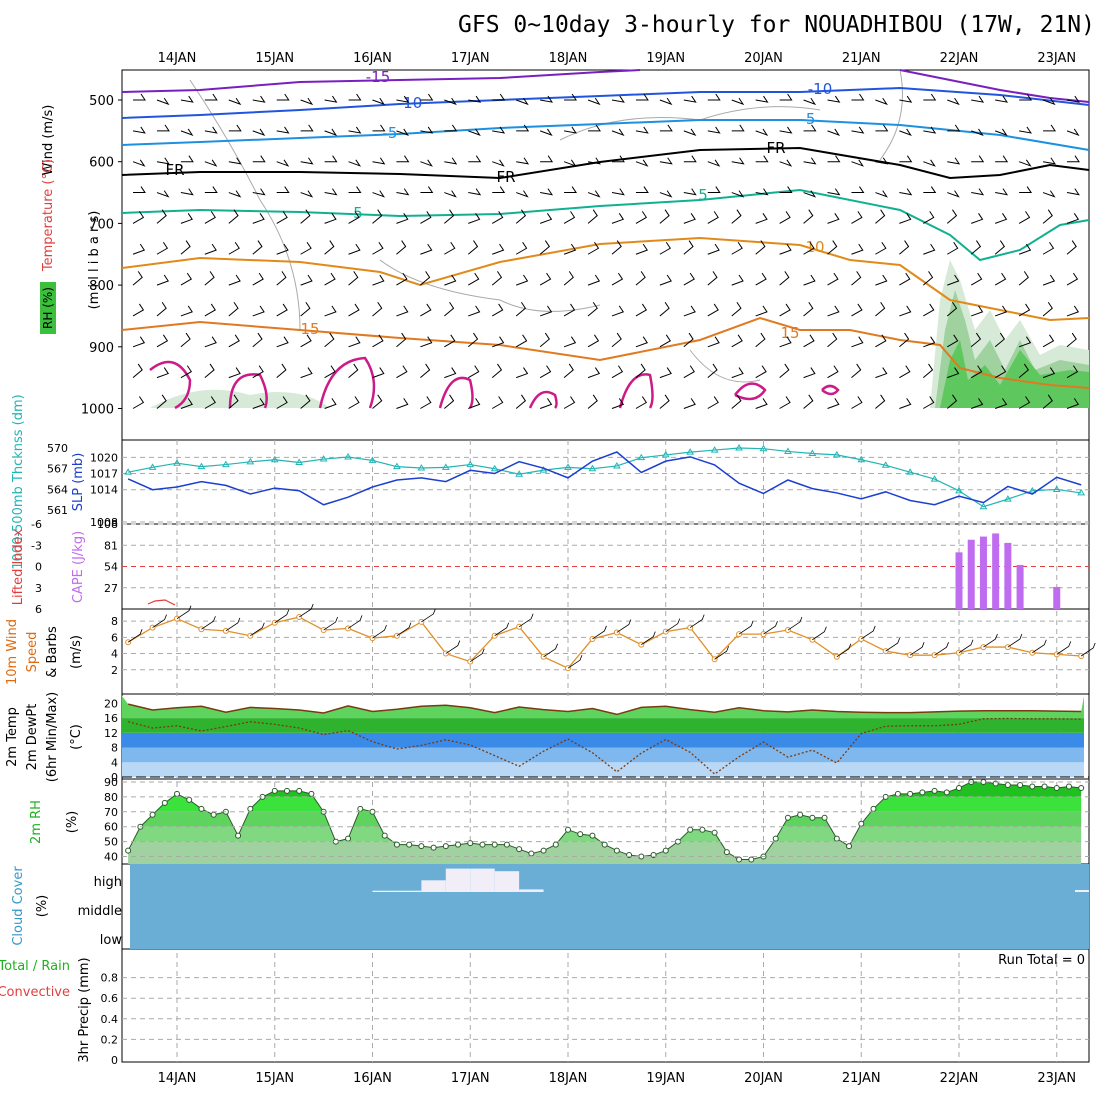 This screenshot has width=1100, height=1104. Describe the element at coordinates (665, 58) in the screenshot. I see `date-label-top: 19JAN` at that location.